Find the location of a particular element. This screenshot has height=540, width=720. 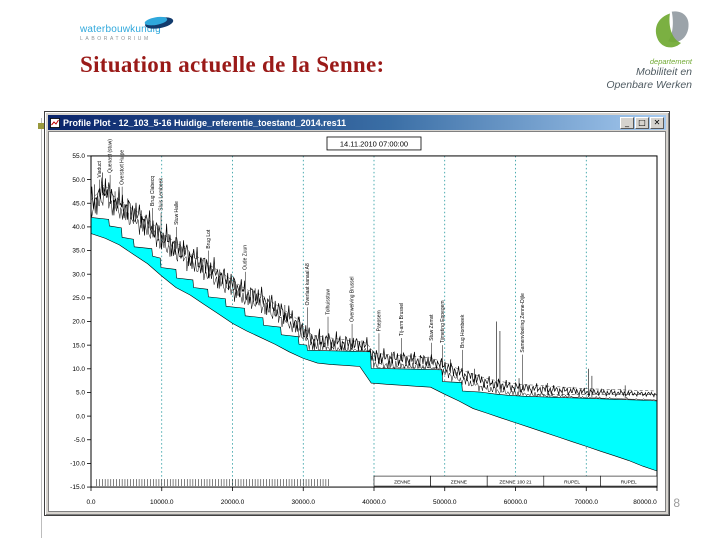

svg-text: 14.11.2010 07:00:00 is located at coordinates (374, 143).